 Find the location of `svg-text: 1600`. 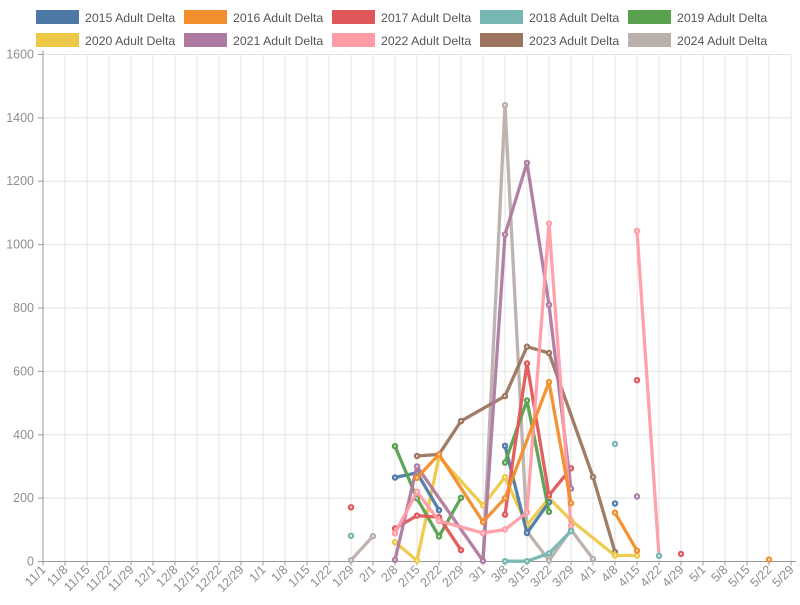

svg-text: 1600 is located at coordinates (20, 55).